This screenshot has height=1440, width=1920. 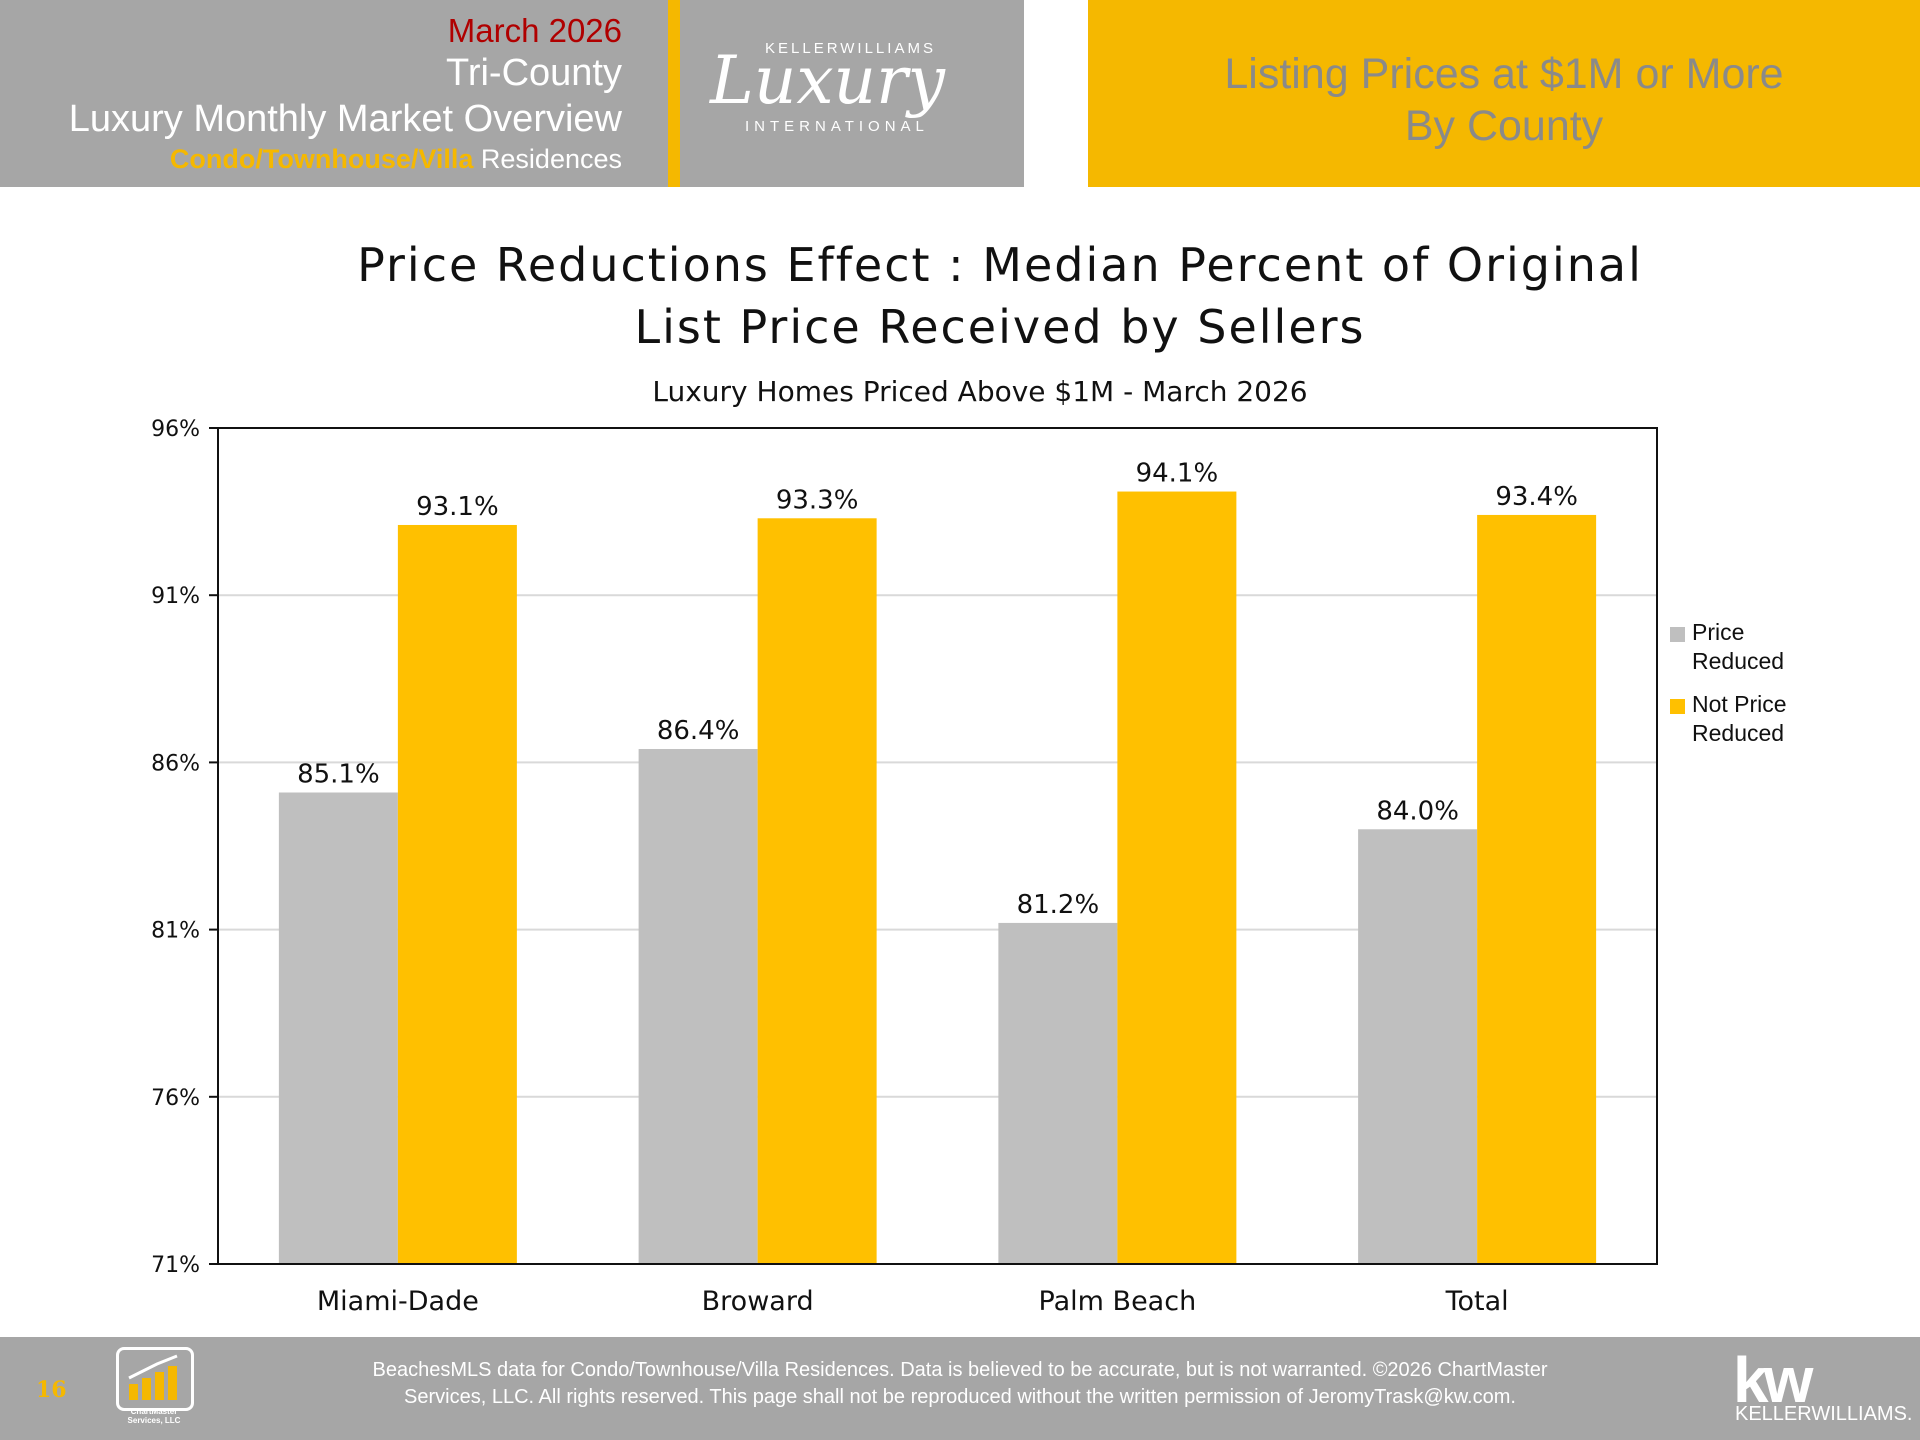 I want to click on report-region: Tri-County, so click(x=534, y=73).